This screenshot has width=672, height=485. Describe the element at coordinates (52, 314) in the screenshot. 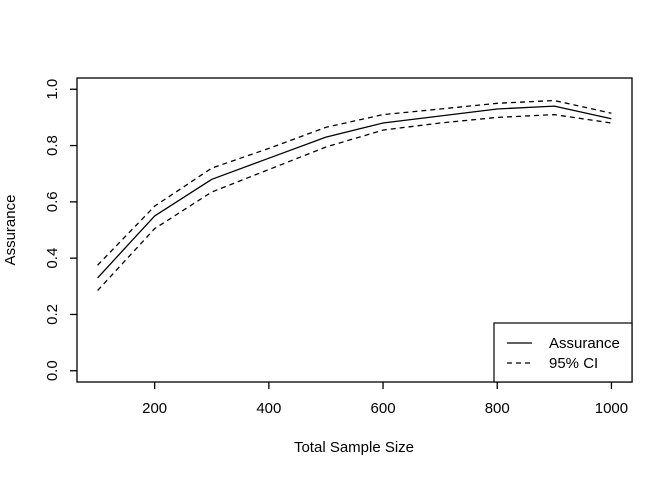

I see `y-tick-label: 0.2` at that location.